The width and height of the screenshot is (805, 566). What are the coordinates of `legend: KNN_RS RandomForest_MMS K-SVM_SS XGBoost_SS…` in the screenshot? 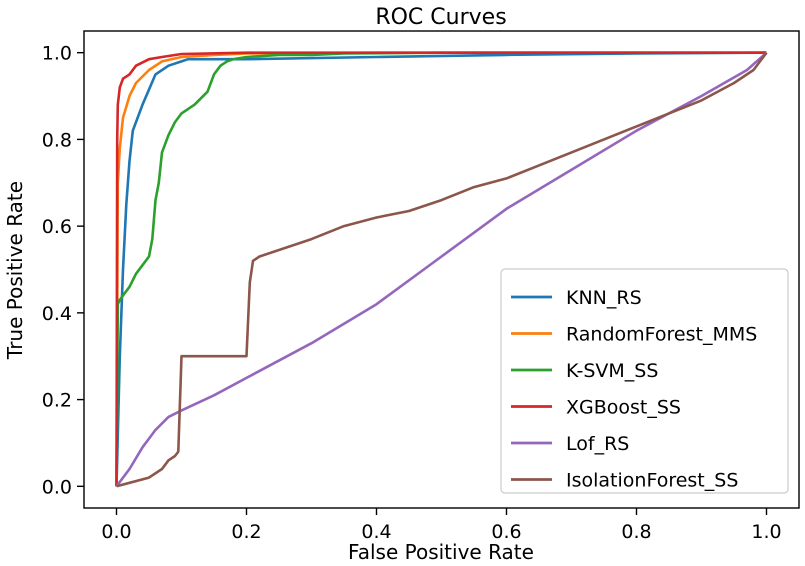 It's located at (644, 381).